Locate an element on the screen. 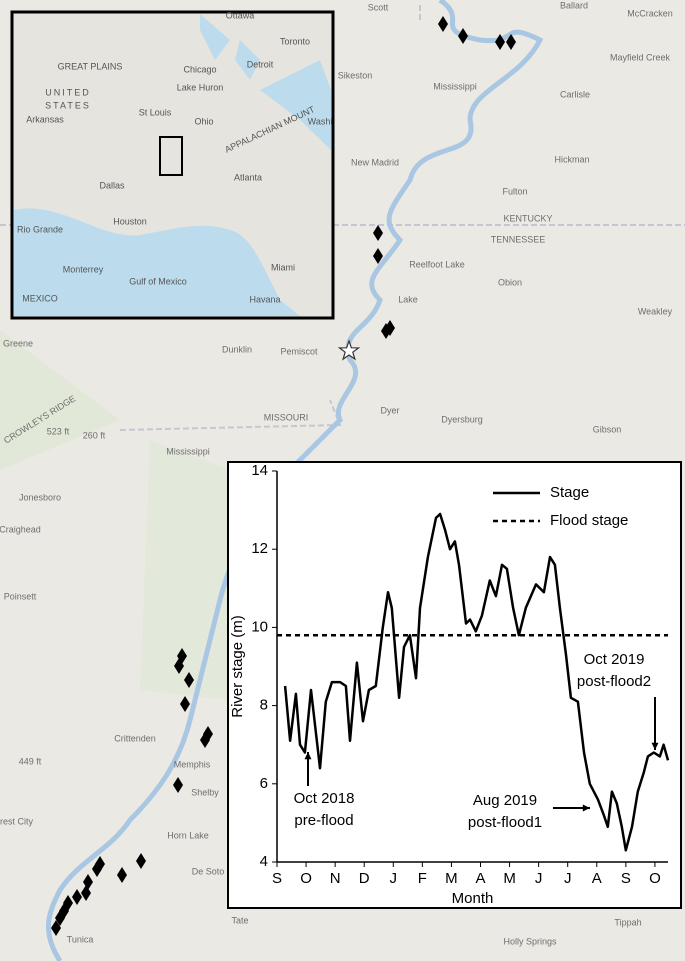  map-label: Jonesboro is located at coordinates (40, 497).